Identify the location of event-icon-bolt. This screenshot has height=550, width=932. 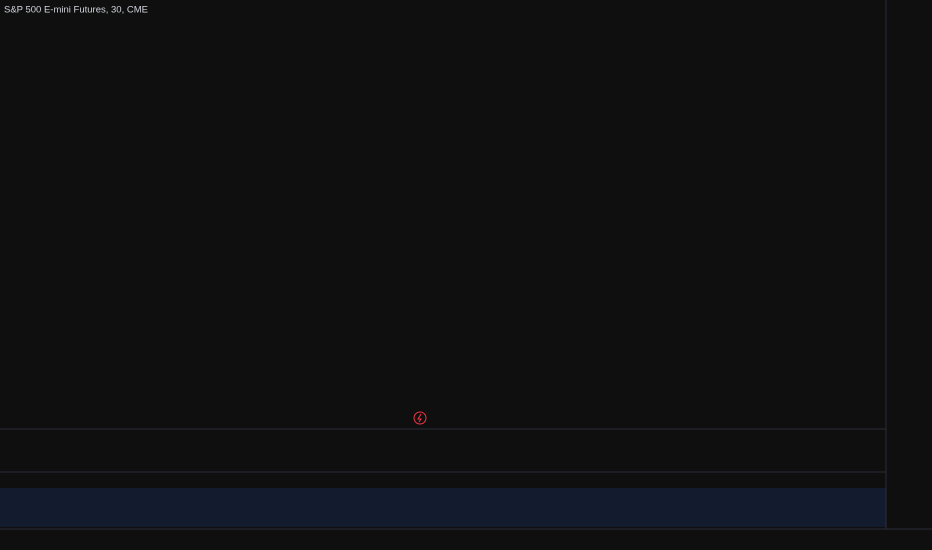
(419, 418).